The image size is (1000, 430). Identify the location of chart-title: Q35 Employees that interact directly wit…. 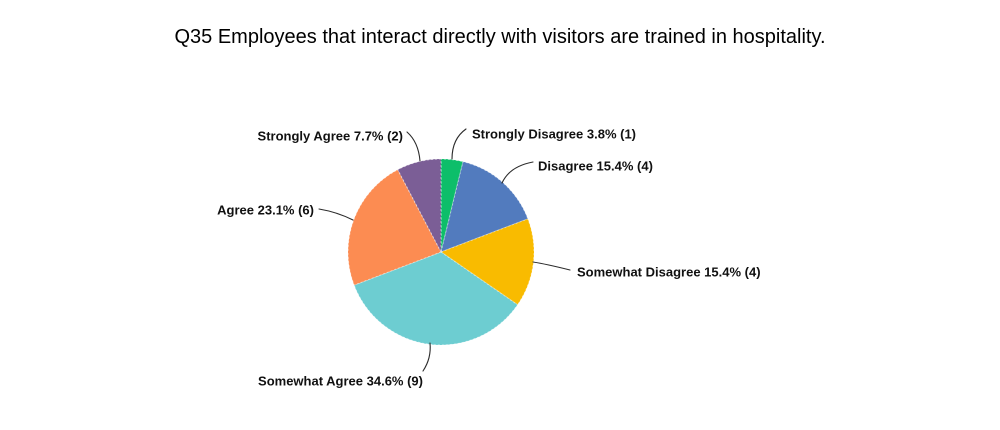
(500, 37).